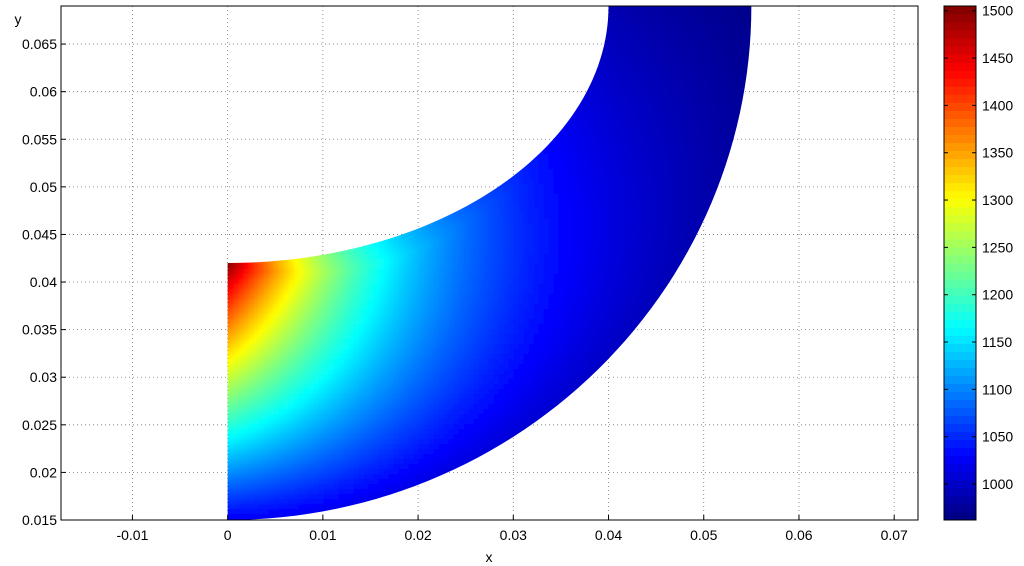  Describe the element at coordinates (489, 557) in the screenshot. I see `x-axis-label: x` at that location.